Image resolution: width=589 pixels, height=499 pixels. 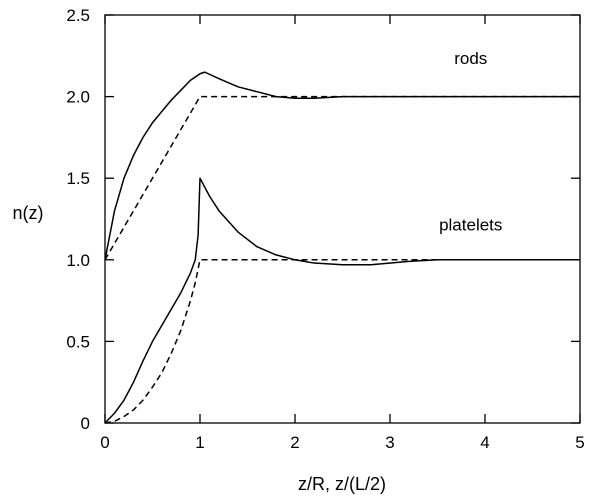 I want to click on y-tick-label: 2.5, so click(x=78, y=15).